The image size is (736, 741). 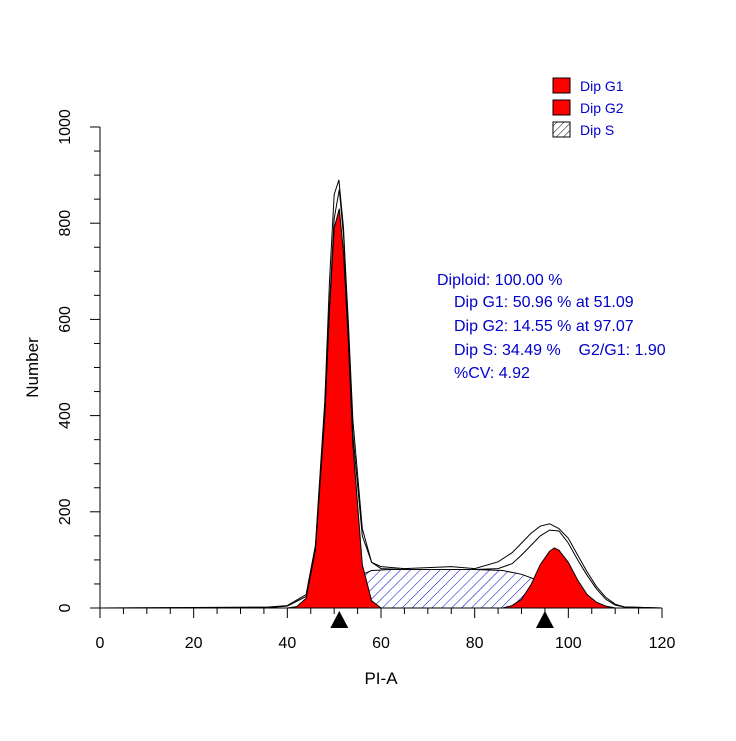 What do you see at coordinates (492, 373) in the screenshot?
I see `stat-line: %CV: 4.92` at bounding box center [492, 373].